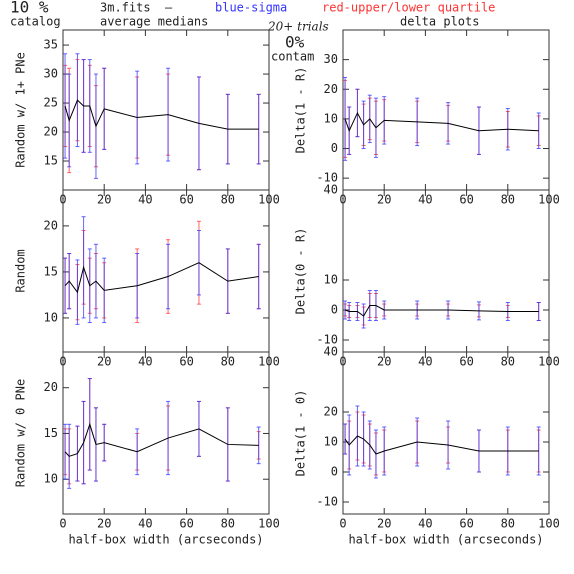  I want to click on y-axis-label: Delta(1 - R), so click(301, 110).